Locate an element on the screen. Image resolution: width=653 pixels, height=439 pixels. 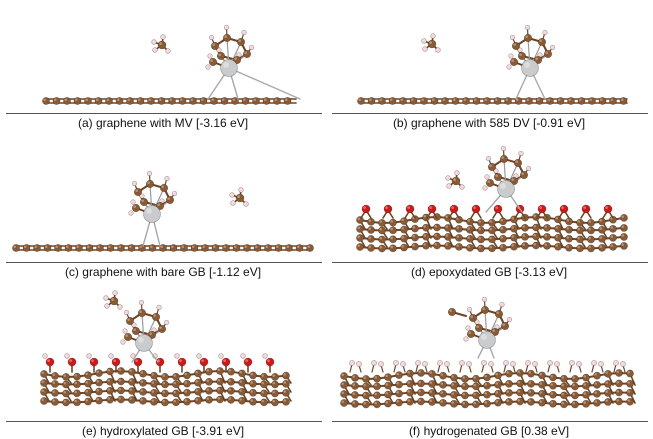
panel-e-substrate is located at coordinates (166, 387).